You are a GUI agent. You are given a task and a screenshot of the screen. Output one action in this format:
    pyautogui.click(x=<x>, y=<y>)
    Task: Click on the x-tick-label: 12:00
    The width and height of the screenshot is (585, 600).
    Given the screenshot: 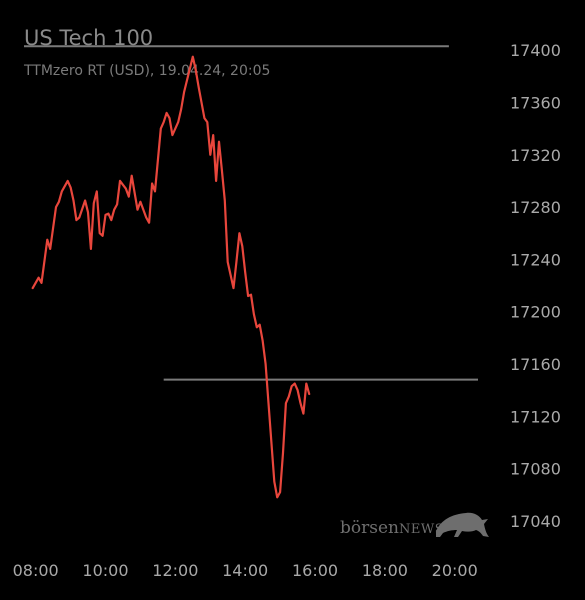 What is the action you would take?
    pyautogui.click(x=175, y=570)
    